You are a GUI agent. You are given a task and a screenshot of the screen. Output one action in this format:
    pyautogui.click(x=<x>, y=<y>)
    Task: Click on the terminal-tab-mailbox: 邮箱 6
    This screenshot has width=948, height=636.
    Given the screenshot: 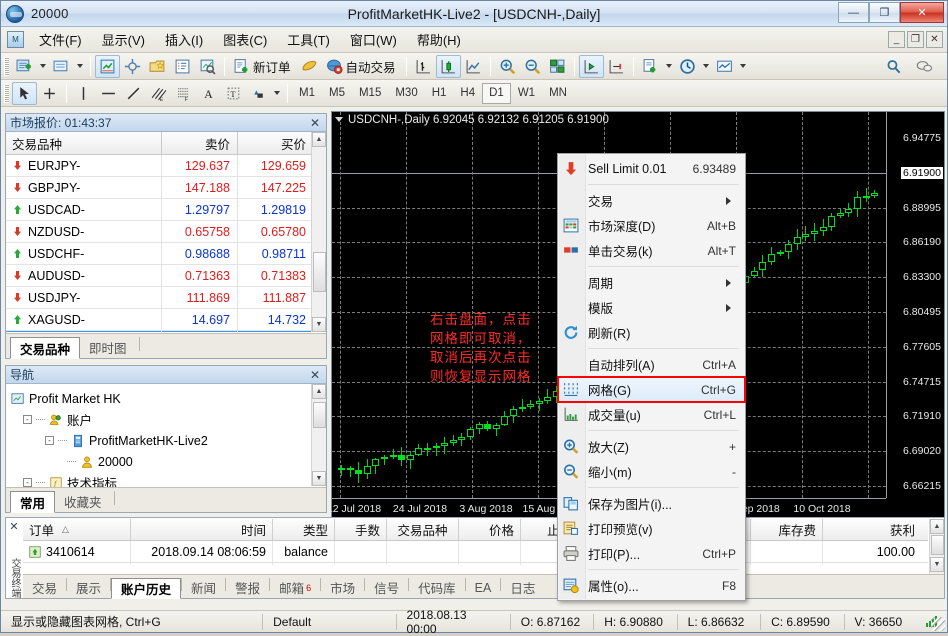 What is the action you would take?
    pyautogui.click(x=295, y=589)
    